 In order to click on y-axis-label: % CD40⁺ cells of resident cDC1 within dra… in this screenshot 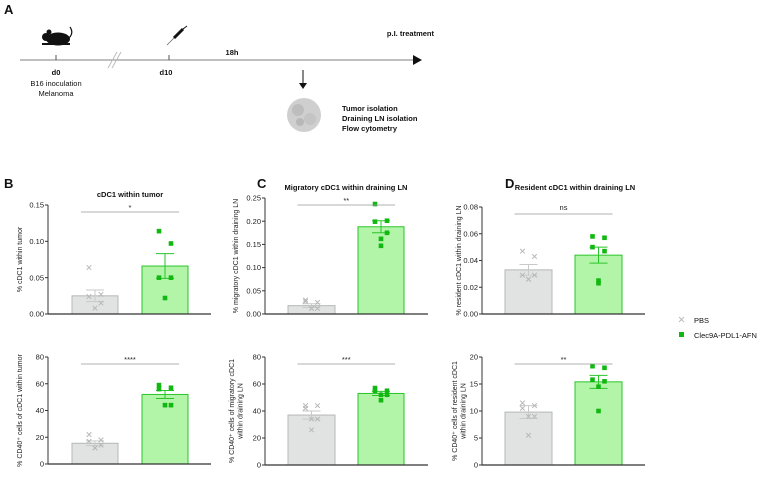, I will do `click(460, 411)`.